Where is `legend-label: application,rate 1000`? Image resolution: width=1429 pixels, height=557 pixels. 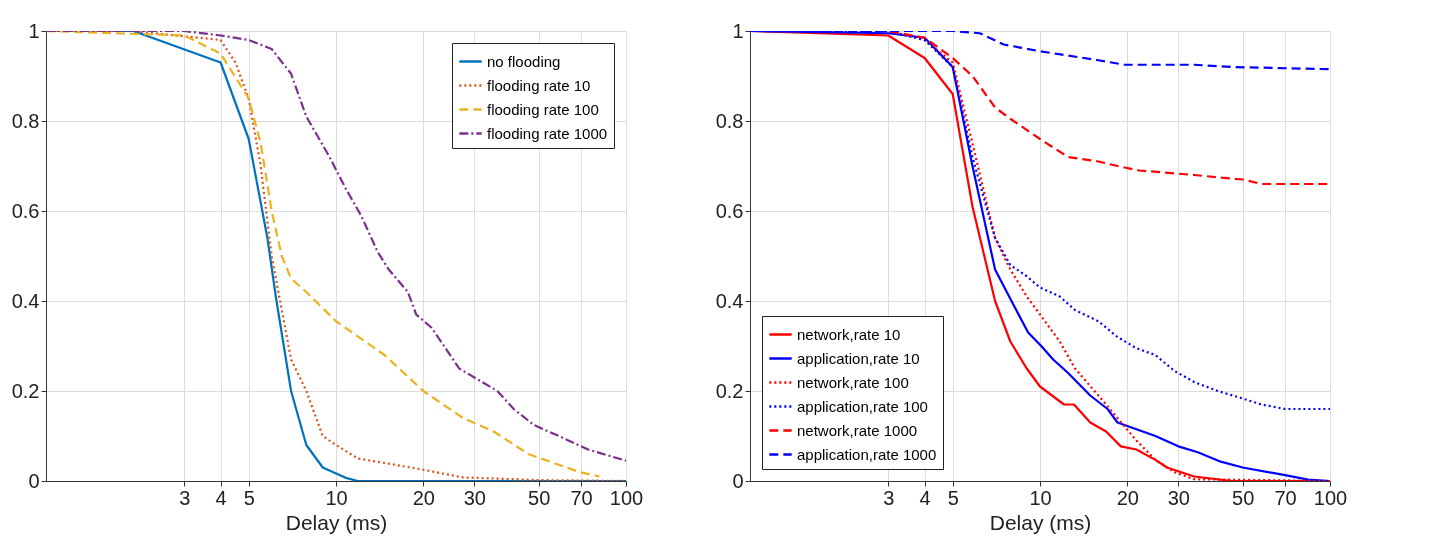 legend-label: application,rate 1000 is located at coordinates (867, 454).